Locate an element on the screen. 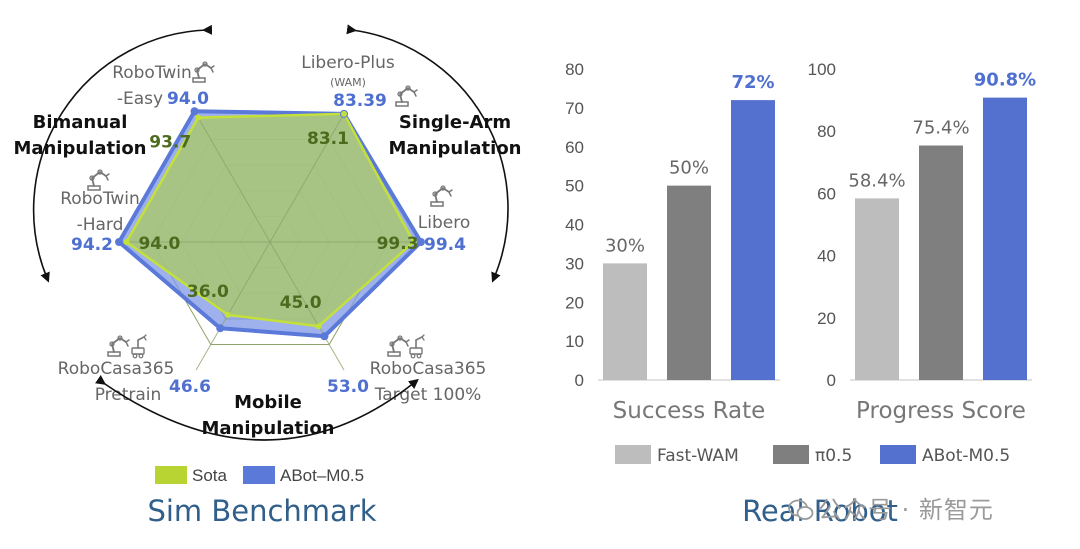 This screenshot has width=1080, height=549. bar-value-label: 75.4% is located at coordinates (940, 128).